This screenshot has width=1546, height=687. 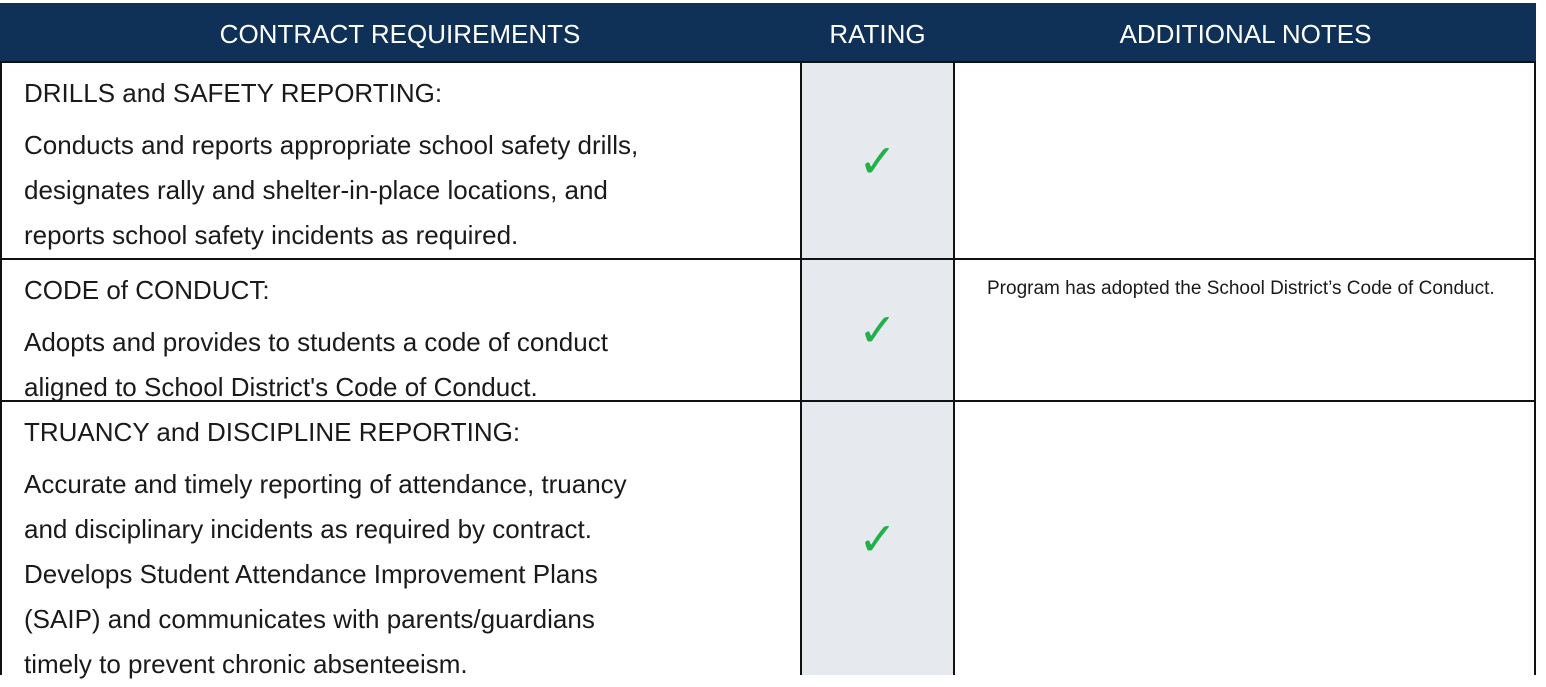 I want to click on header-cell: ADDITIONAL NOTES, so click(x=1245, y=34).